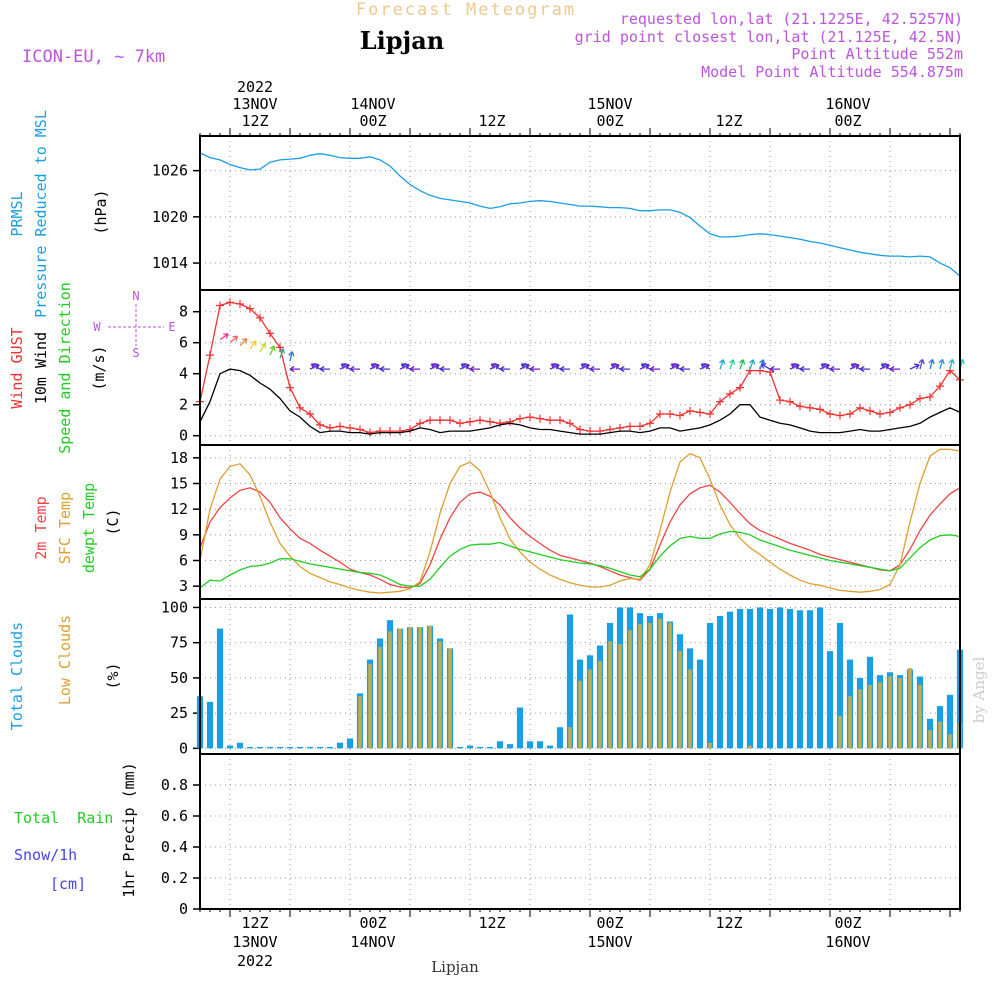  I want to click on temperature-series-2m-temp, so click(580, 536).